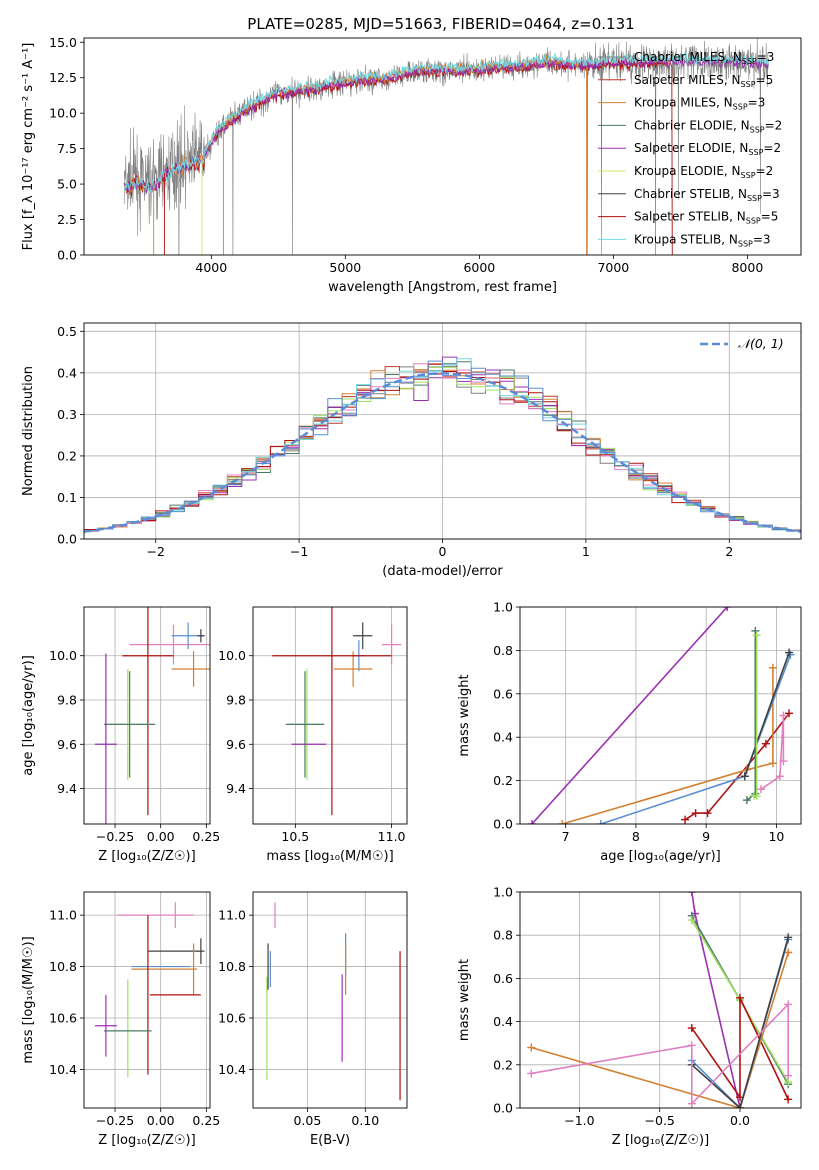 This screenshot has width=819, height=1170. I want to click on legend-entry: Salpeter ELODIE, NSSP=2, so click(707, 149).